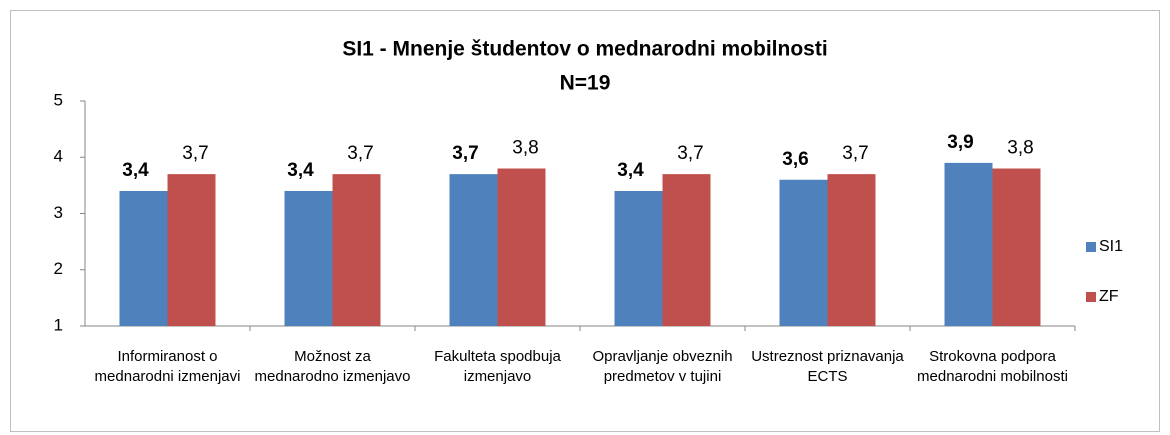 The height and width of the screenshot is (435, 1170). I want to click on data-label: 3,6, so click(795, 159).